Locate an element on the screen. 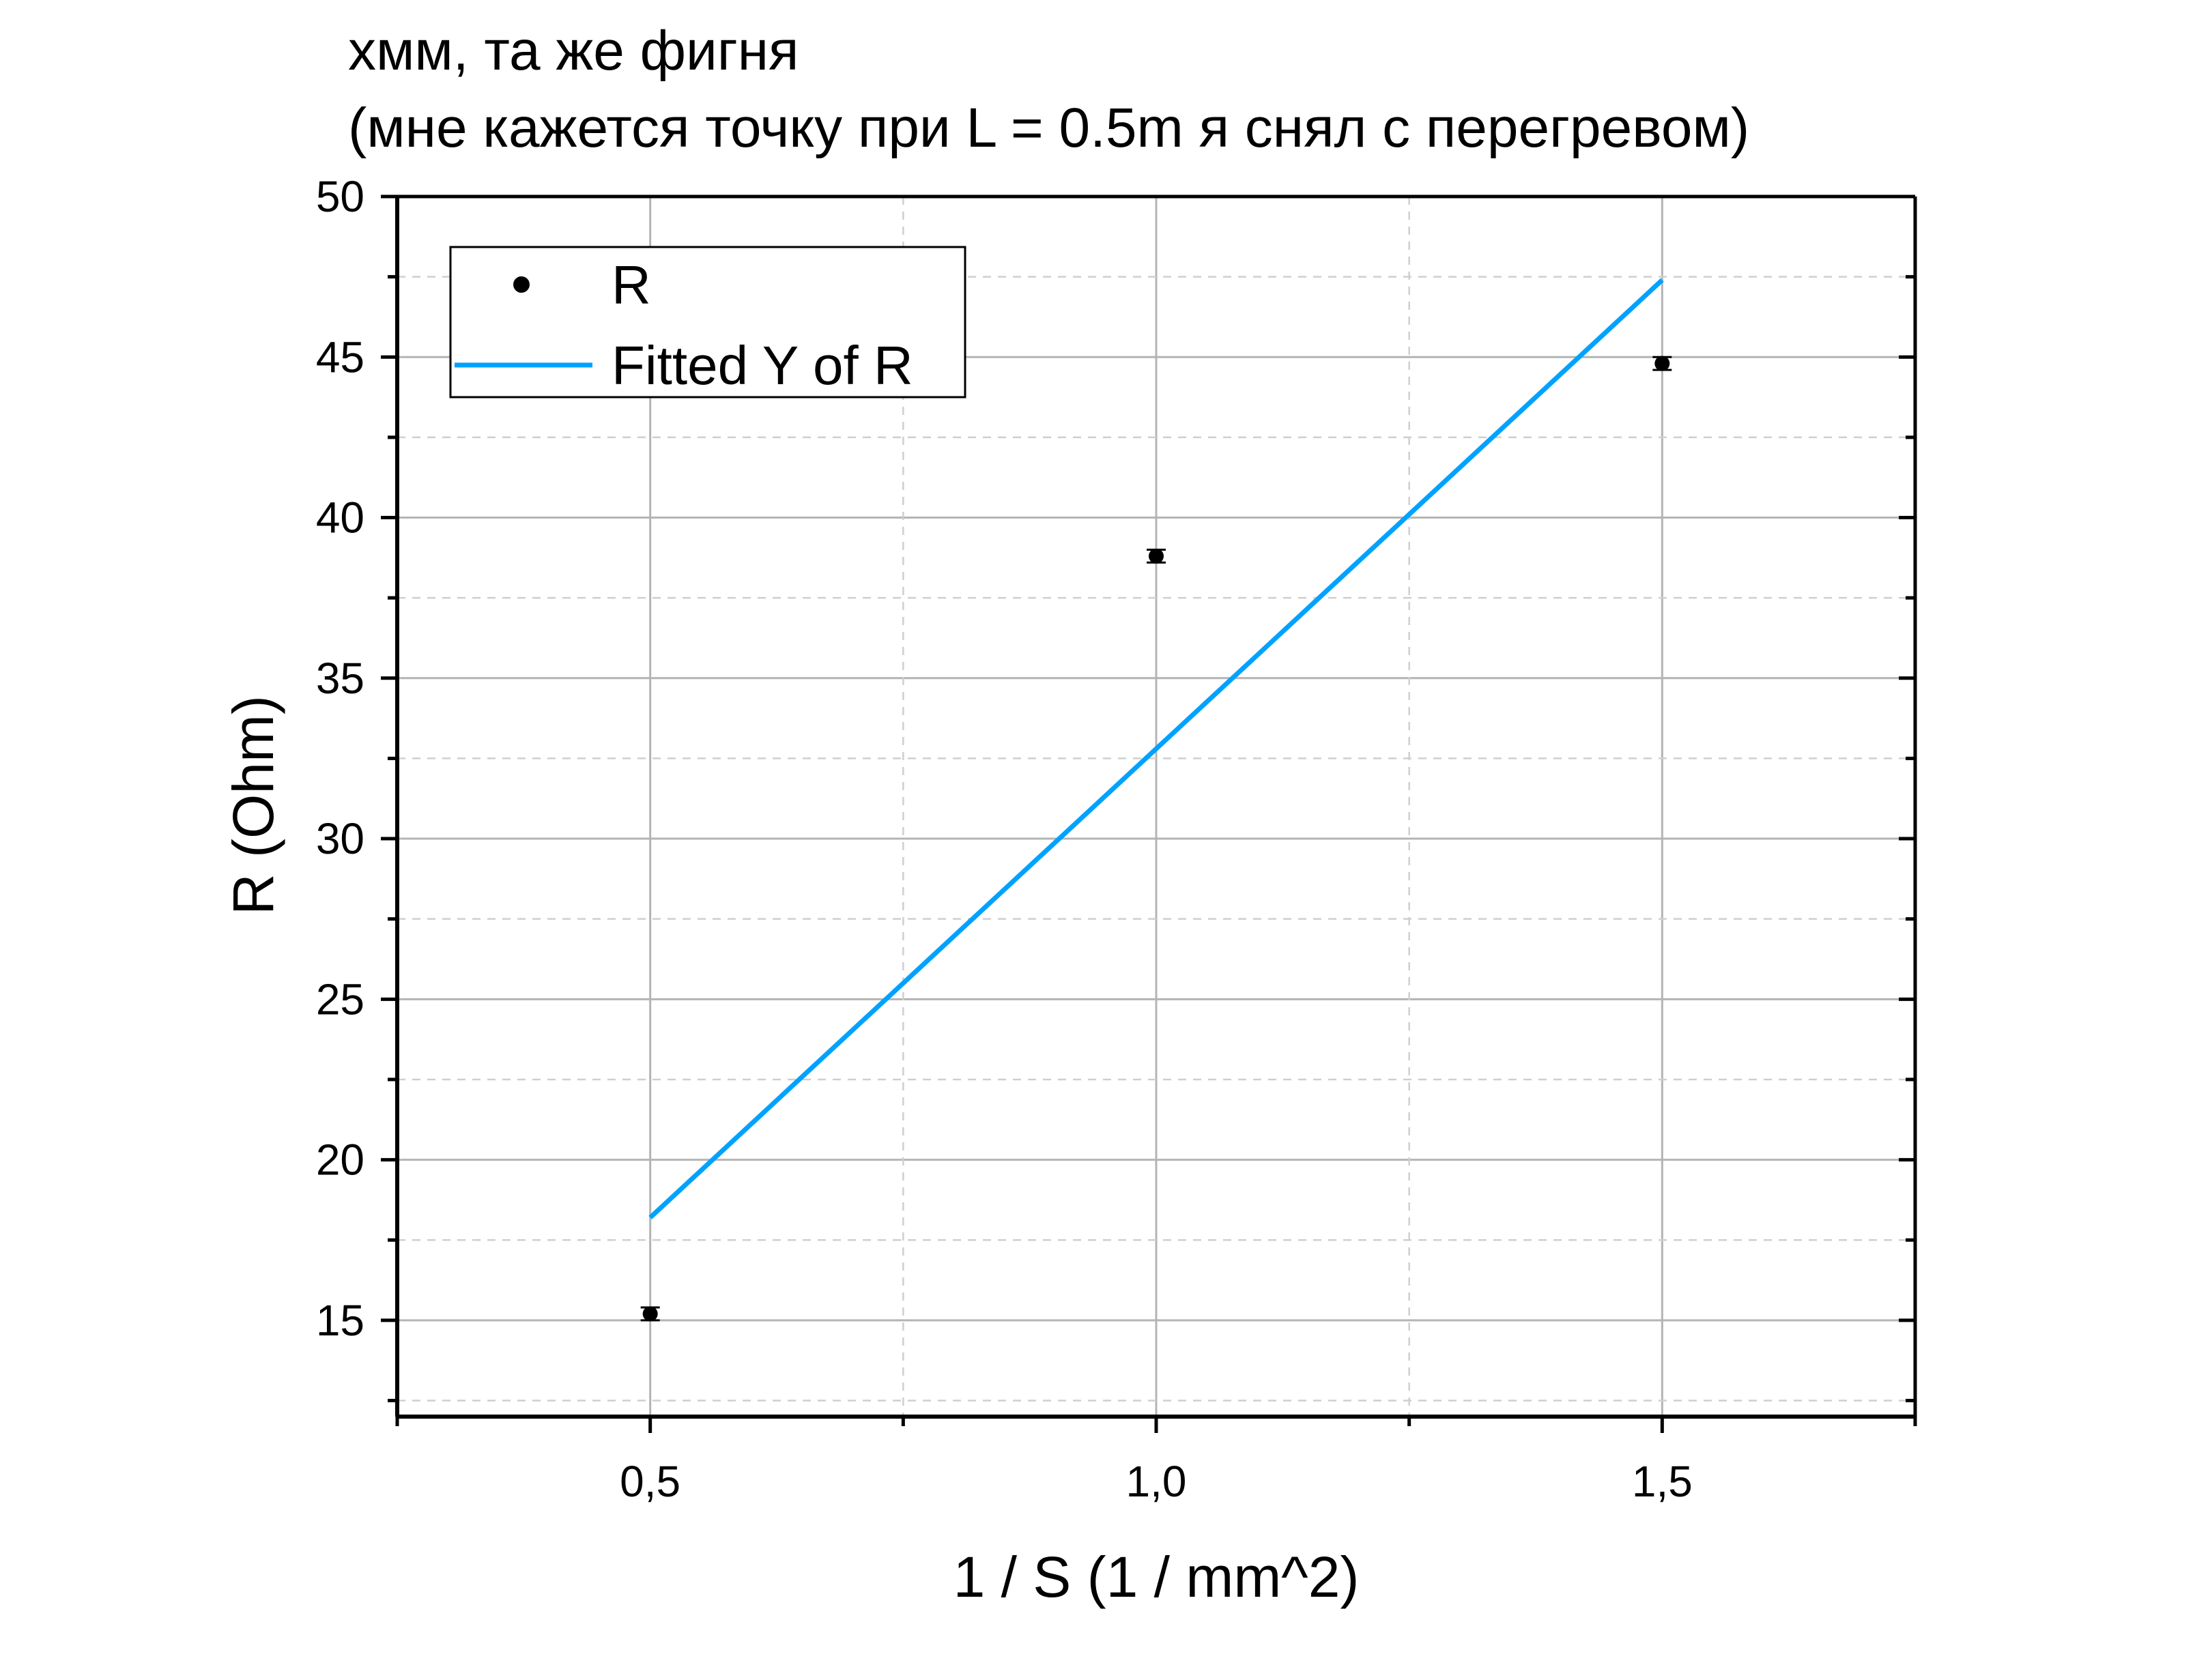 This screenshot has height=1680, width=2195. y-tick-label: 30 is located at coordinates (340, 838).